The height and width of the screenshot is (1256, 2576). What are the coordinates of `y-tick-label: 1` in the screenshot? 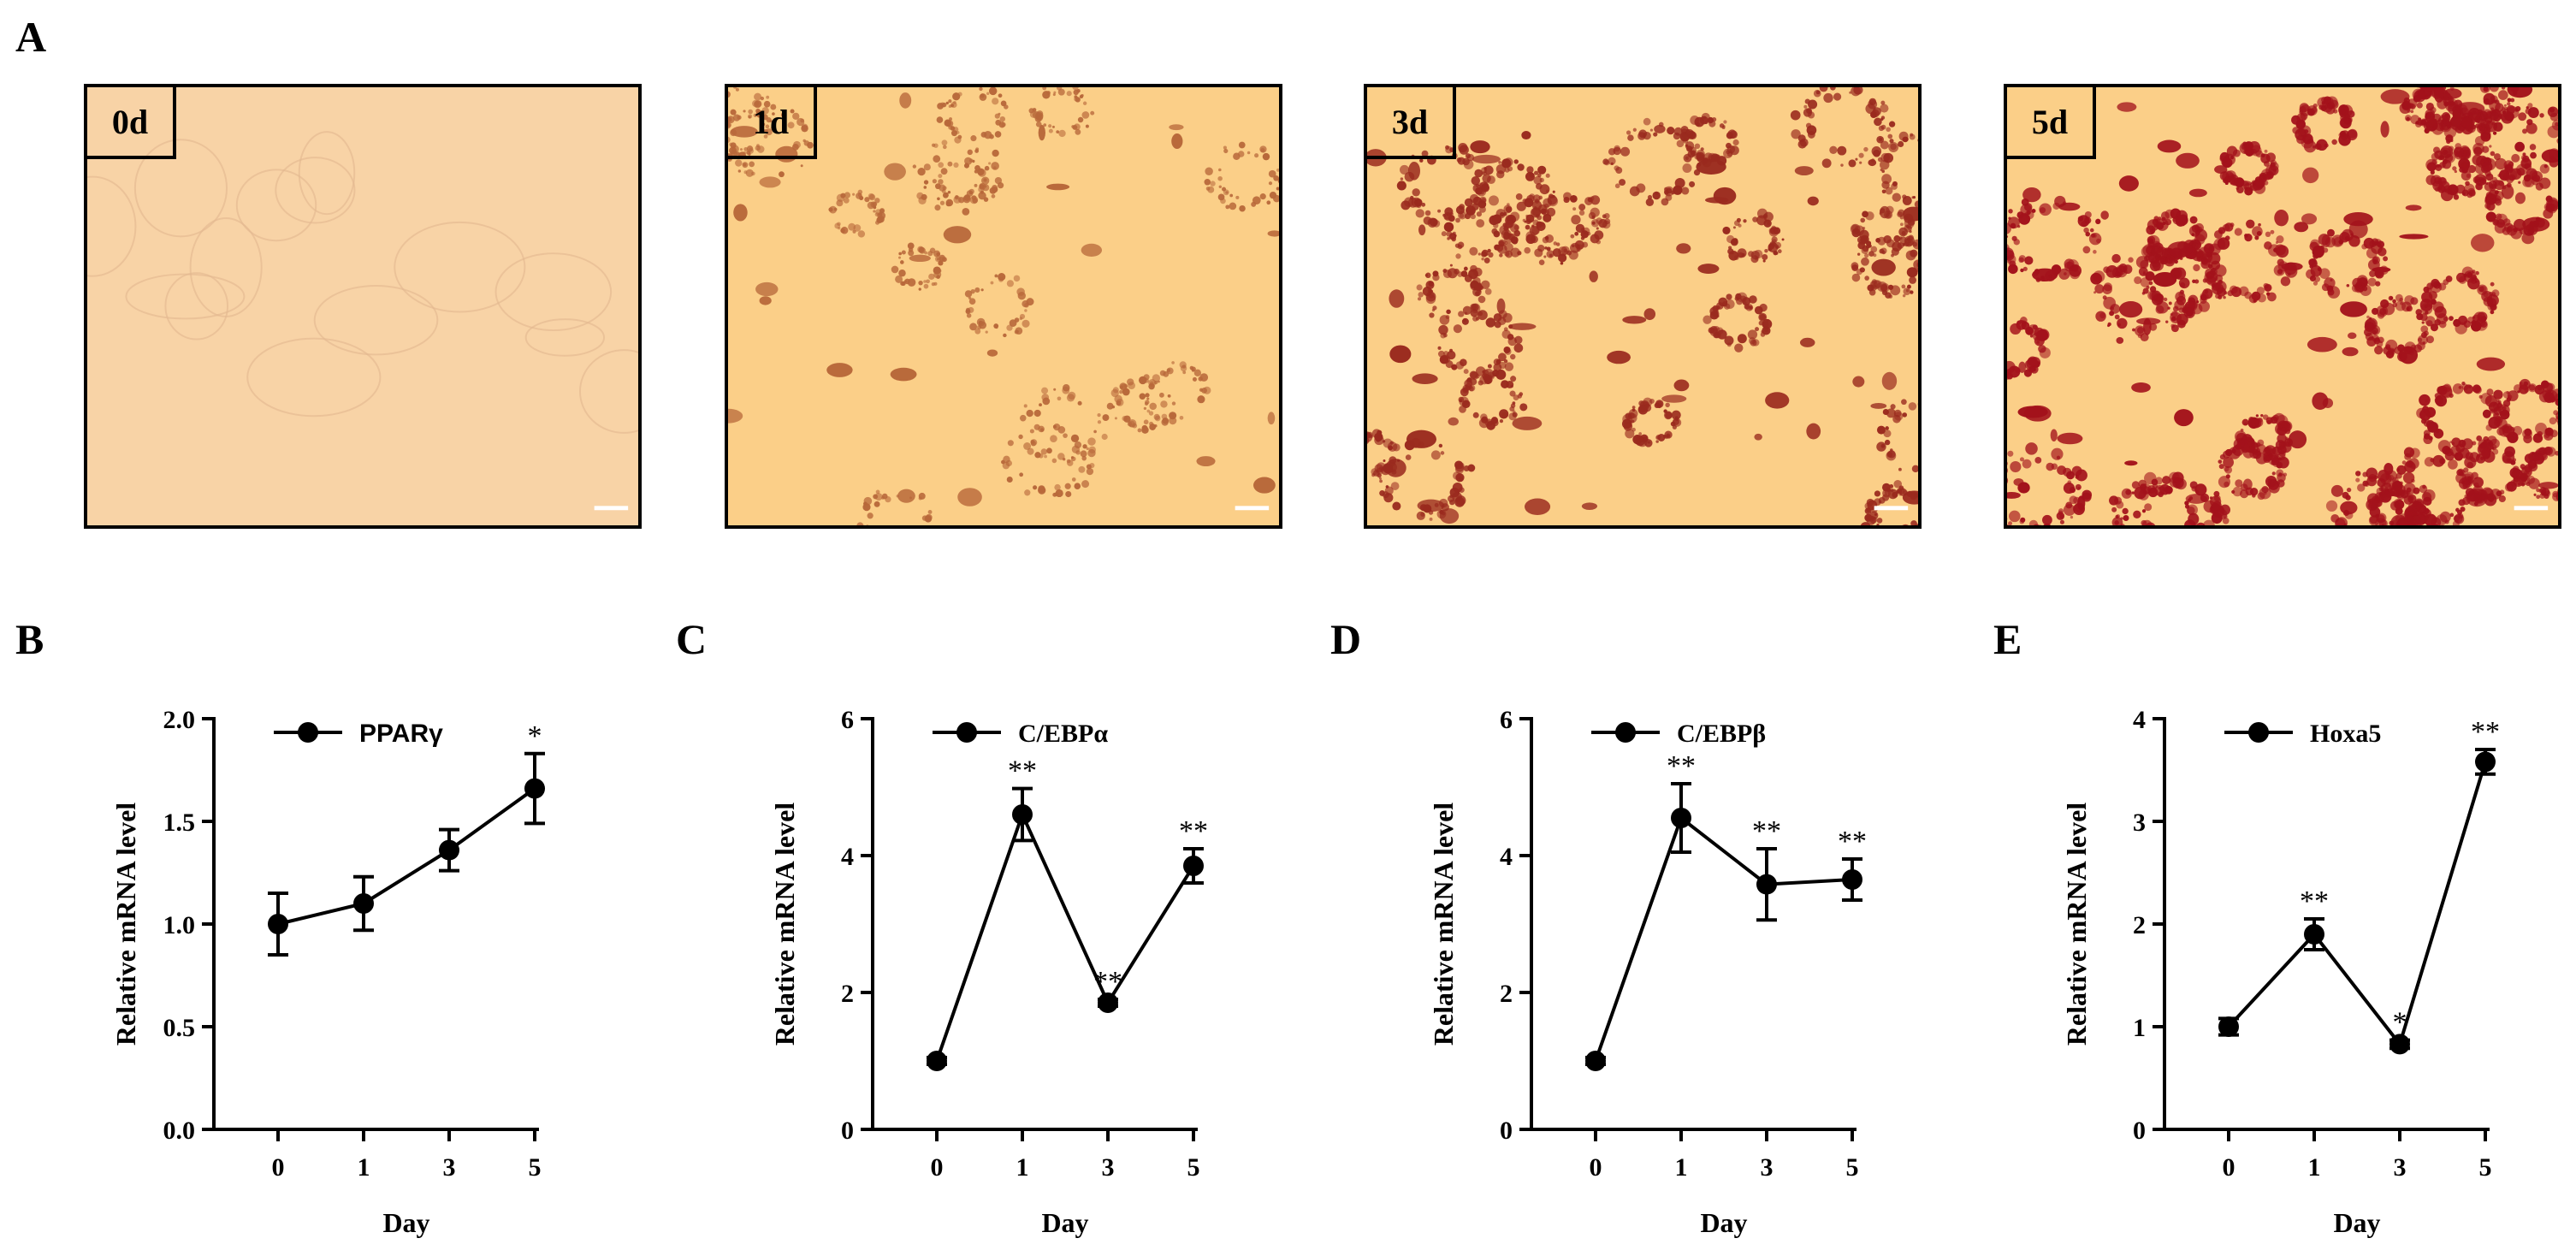 It's located at (2140, 1028).